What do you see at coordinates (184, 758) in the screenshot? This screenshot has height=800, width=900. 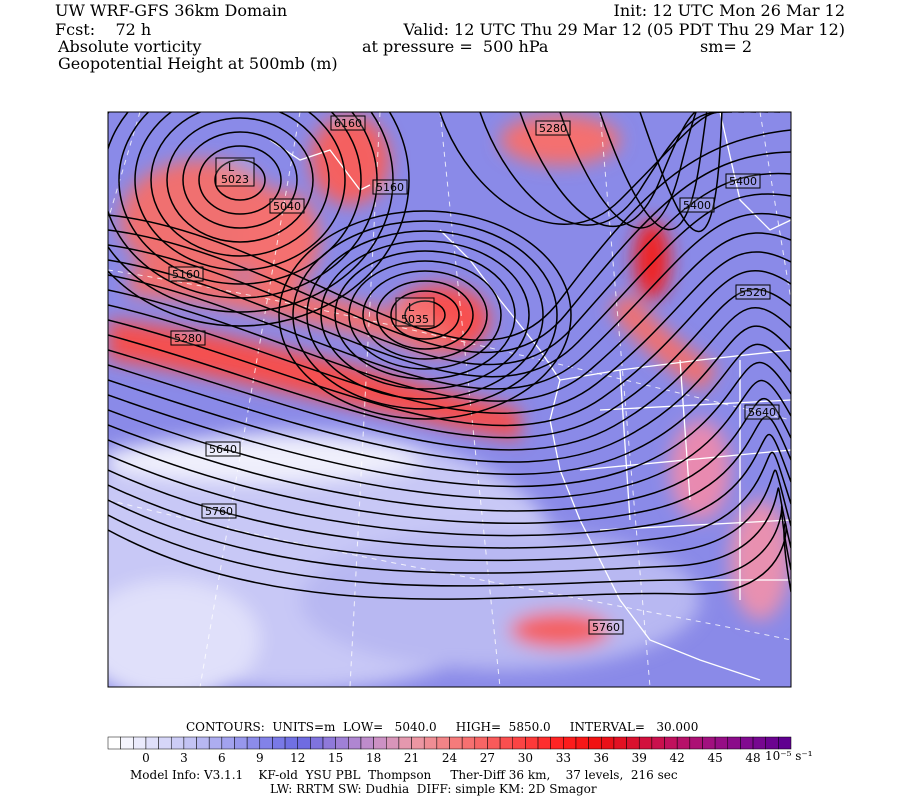 I see `colorbar-tick-label: 3` at bounding box center [184, 758].